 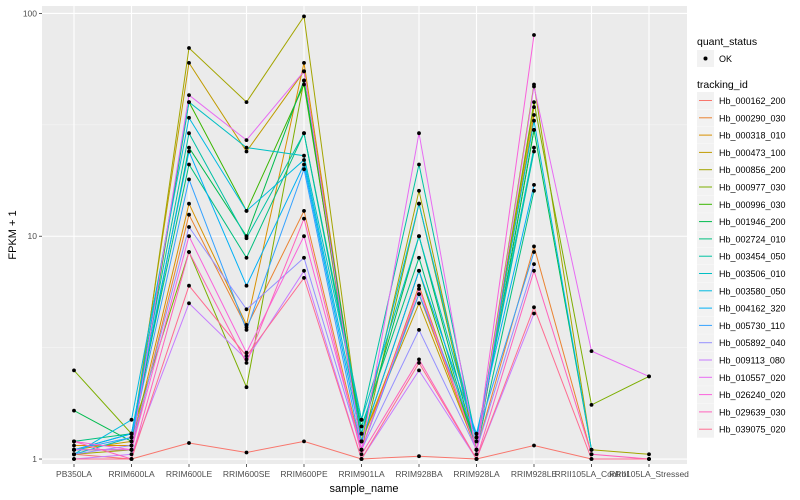 What do you see at coordinates (592, 474) in the screenshot?
I see `x-tick-label: RRII105LA_Control` at bounding box center [592, 474].